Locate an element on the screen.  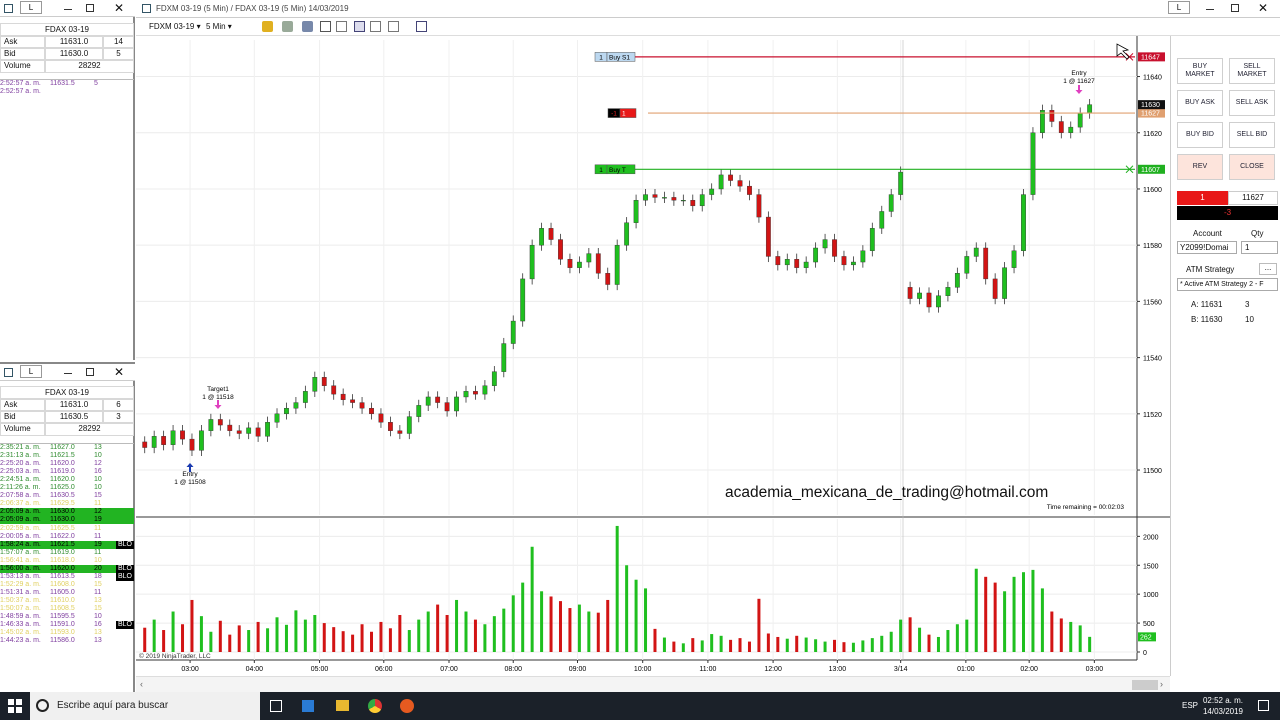
app-edge is located at coordinates (308, 706).